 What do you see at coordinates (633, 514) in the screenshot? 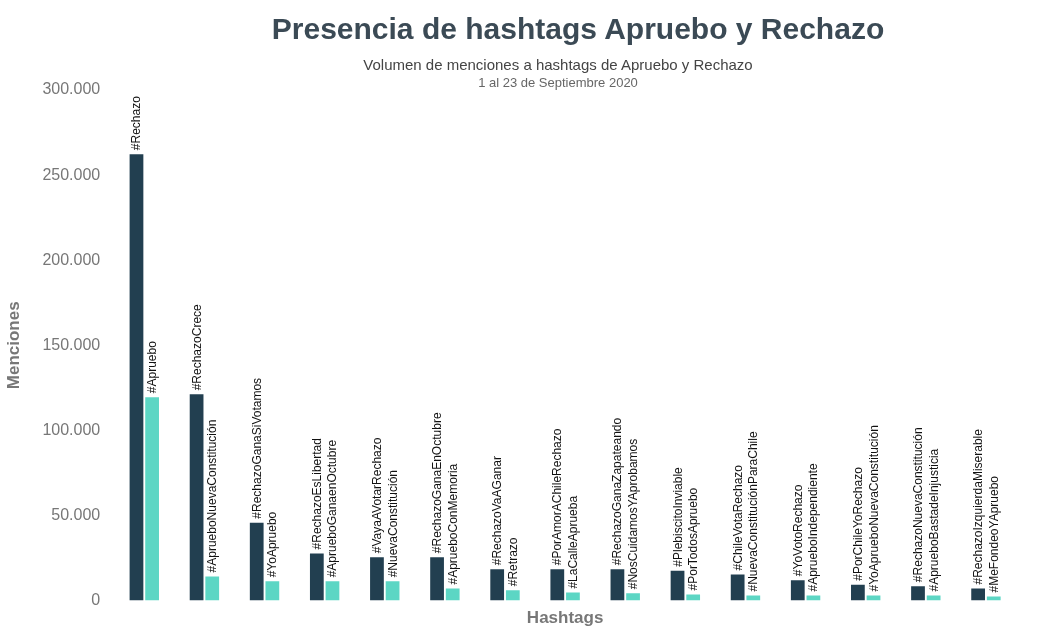
I see `data-label: #NosCuidamosYAprobamos` at bounding box center [633, 514].